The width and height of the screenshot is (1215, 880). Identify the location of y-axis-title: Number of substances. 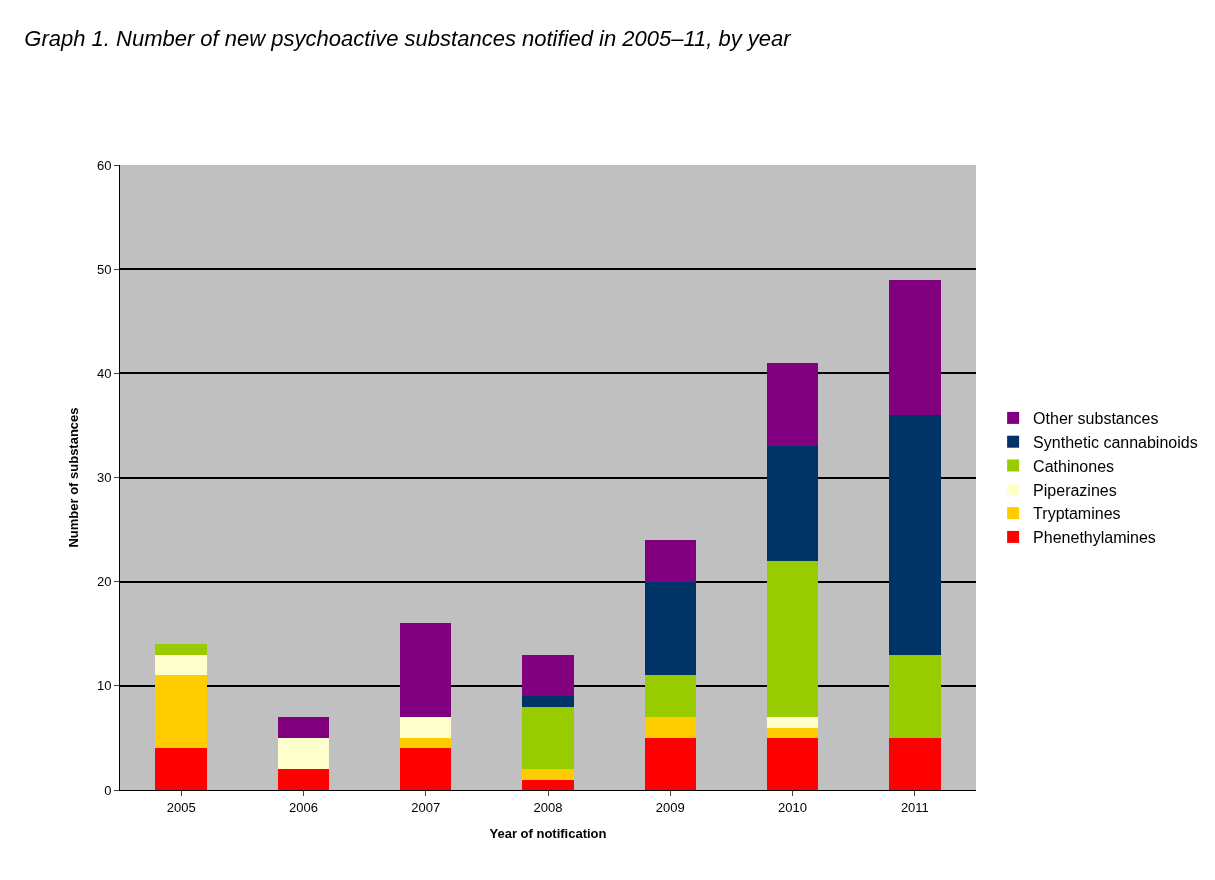
(73, 477).